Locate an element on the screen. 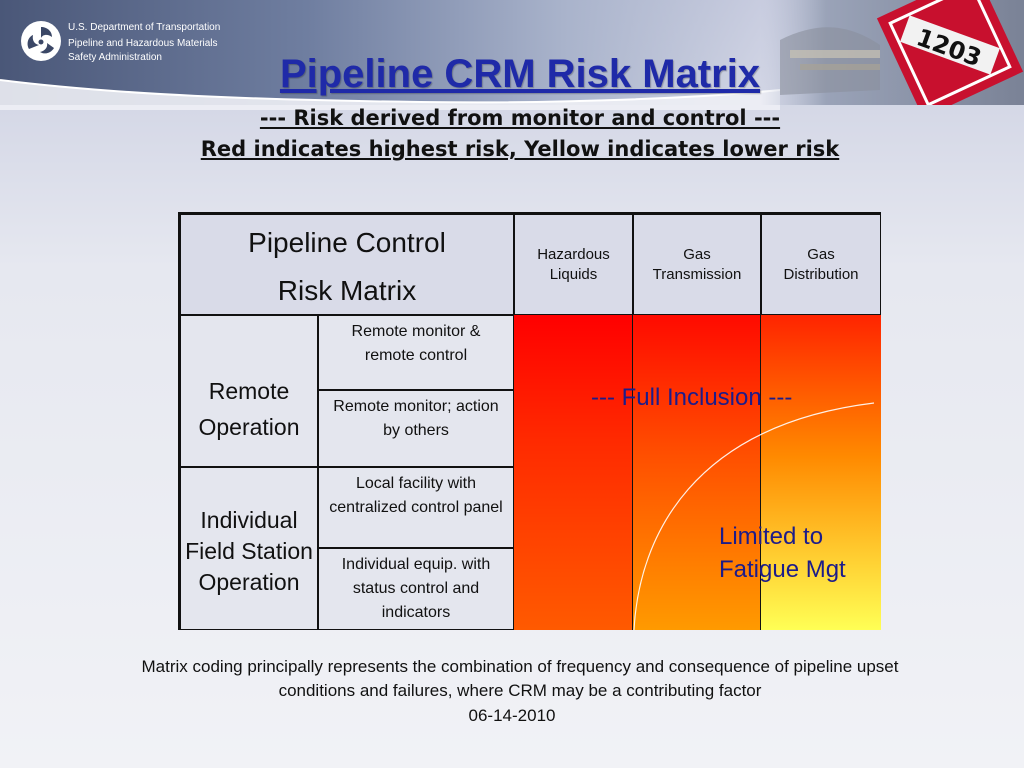 The width and height of the screenshot is (1024, 768). column-header-gas-transmission: Gas Transmission is located at coordinates (697, 264).